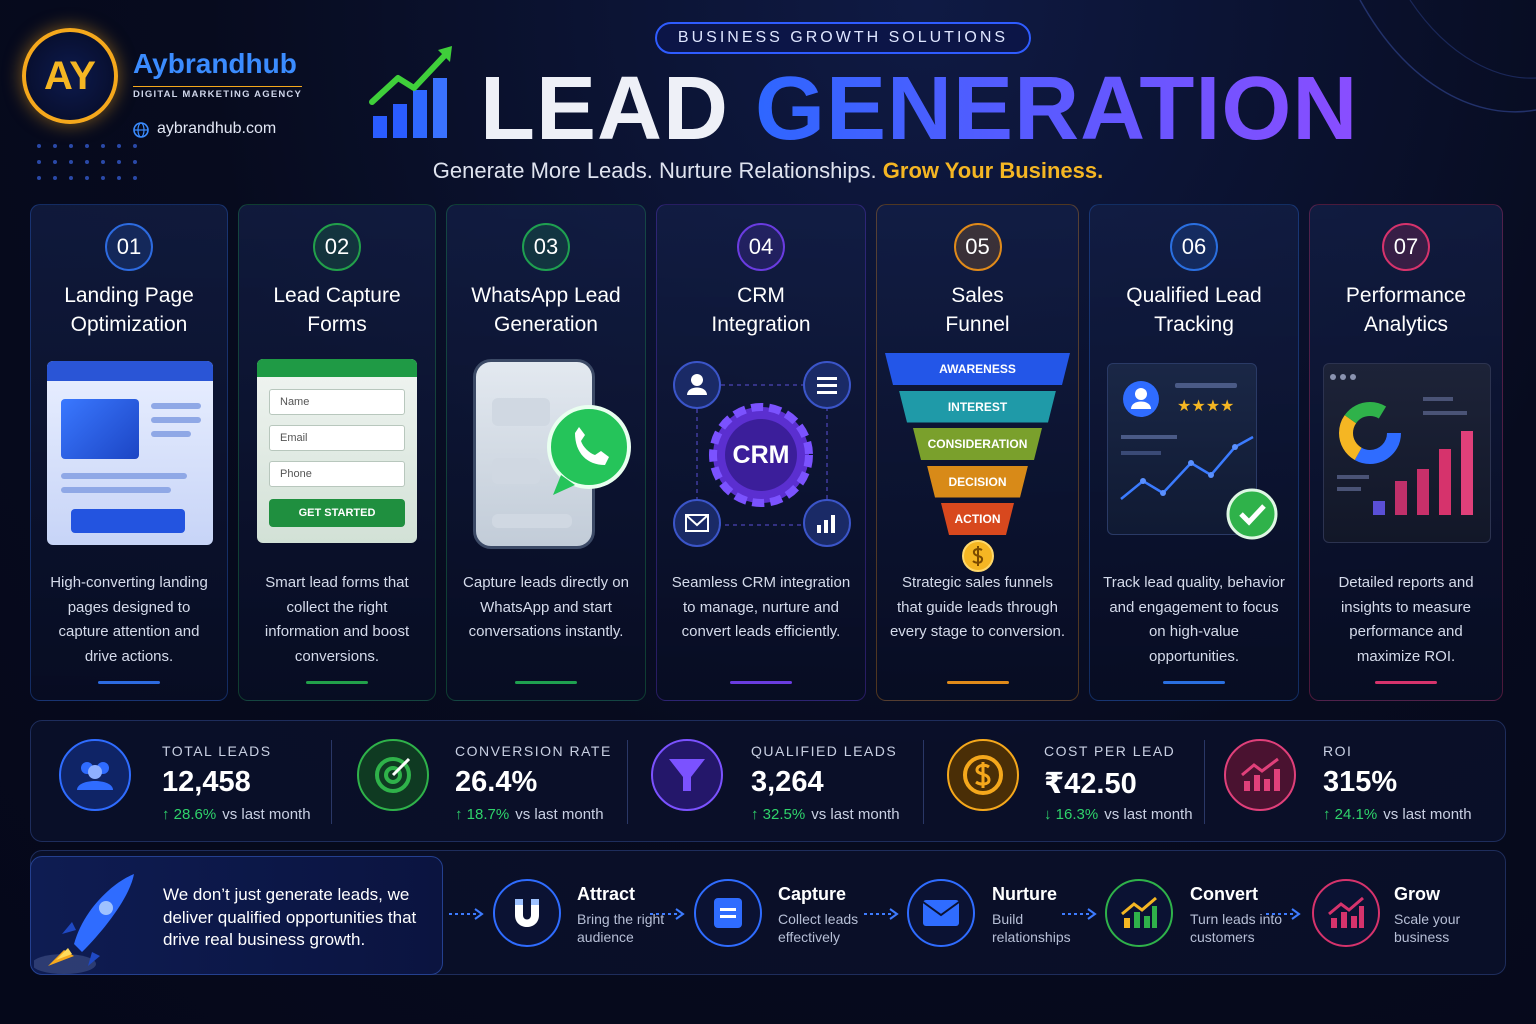  What do you see at coordinates (496, 782) in the screenshot?
I see `stat-value: 26.4%` at bounding box center [496, 782].